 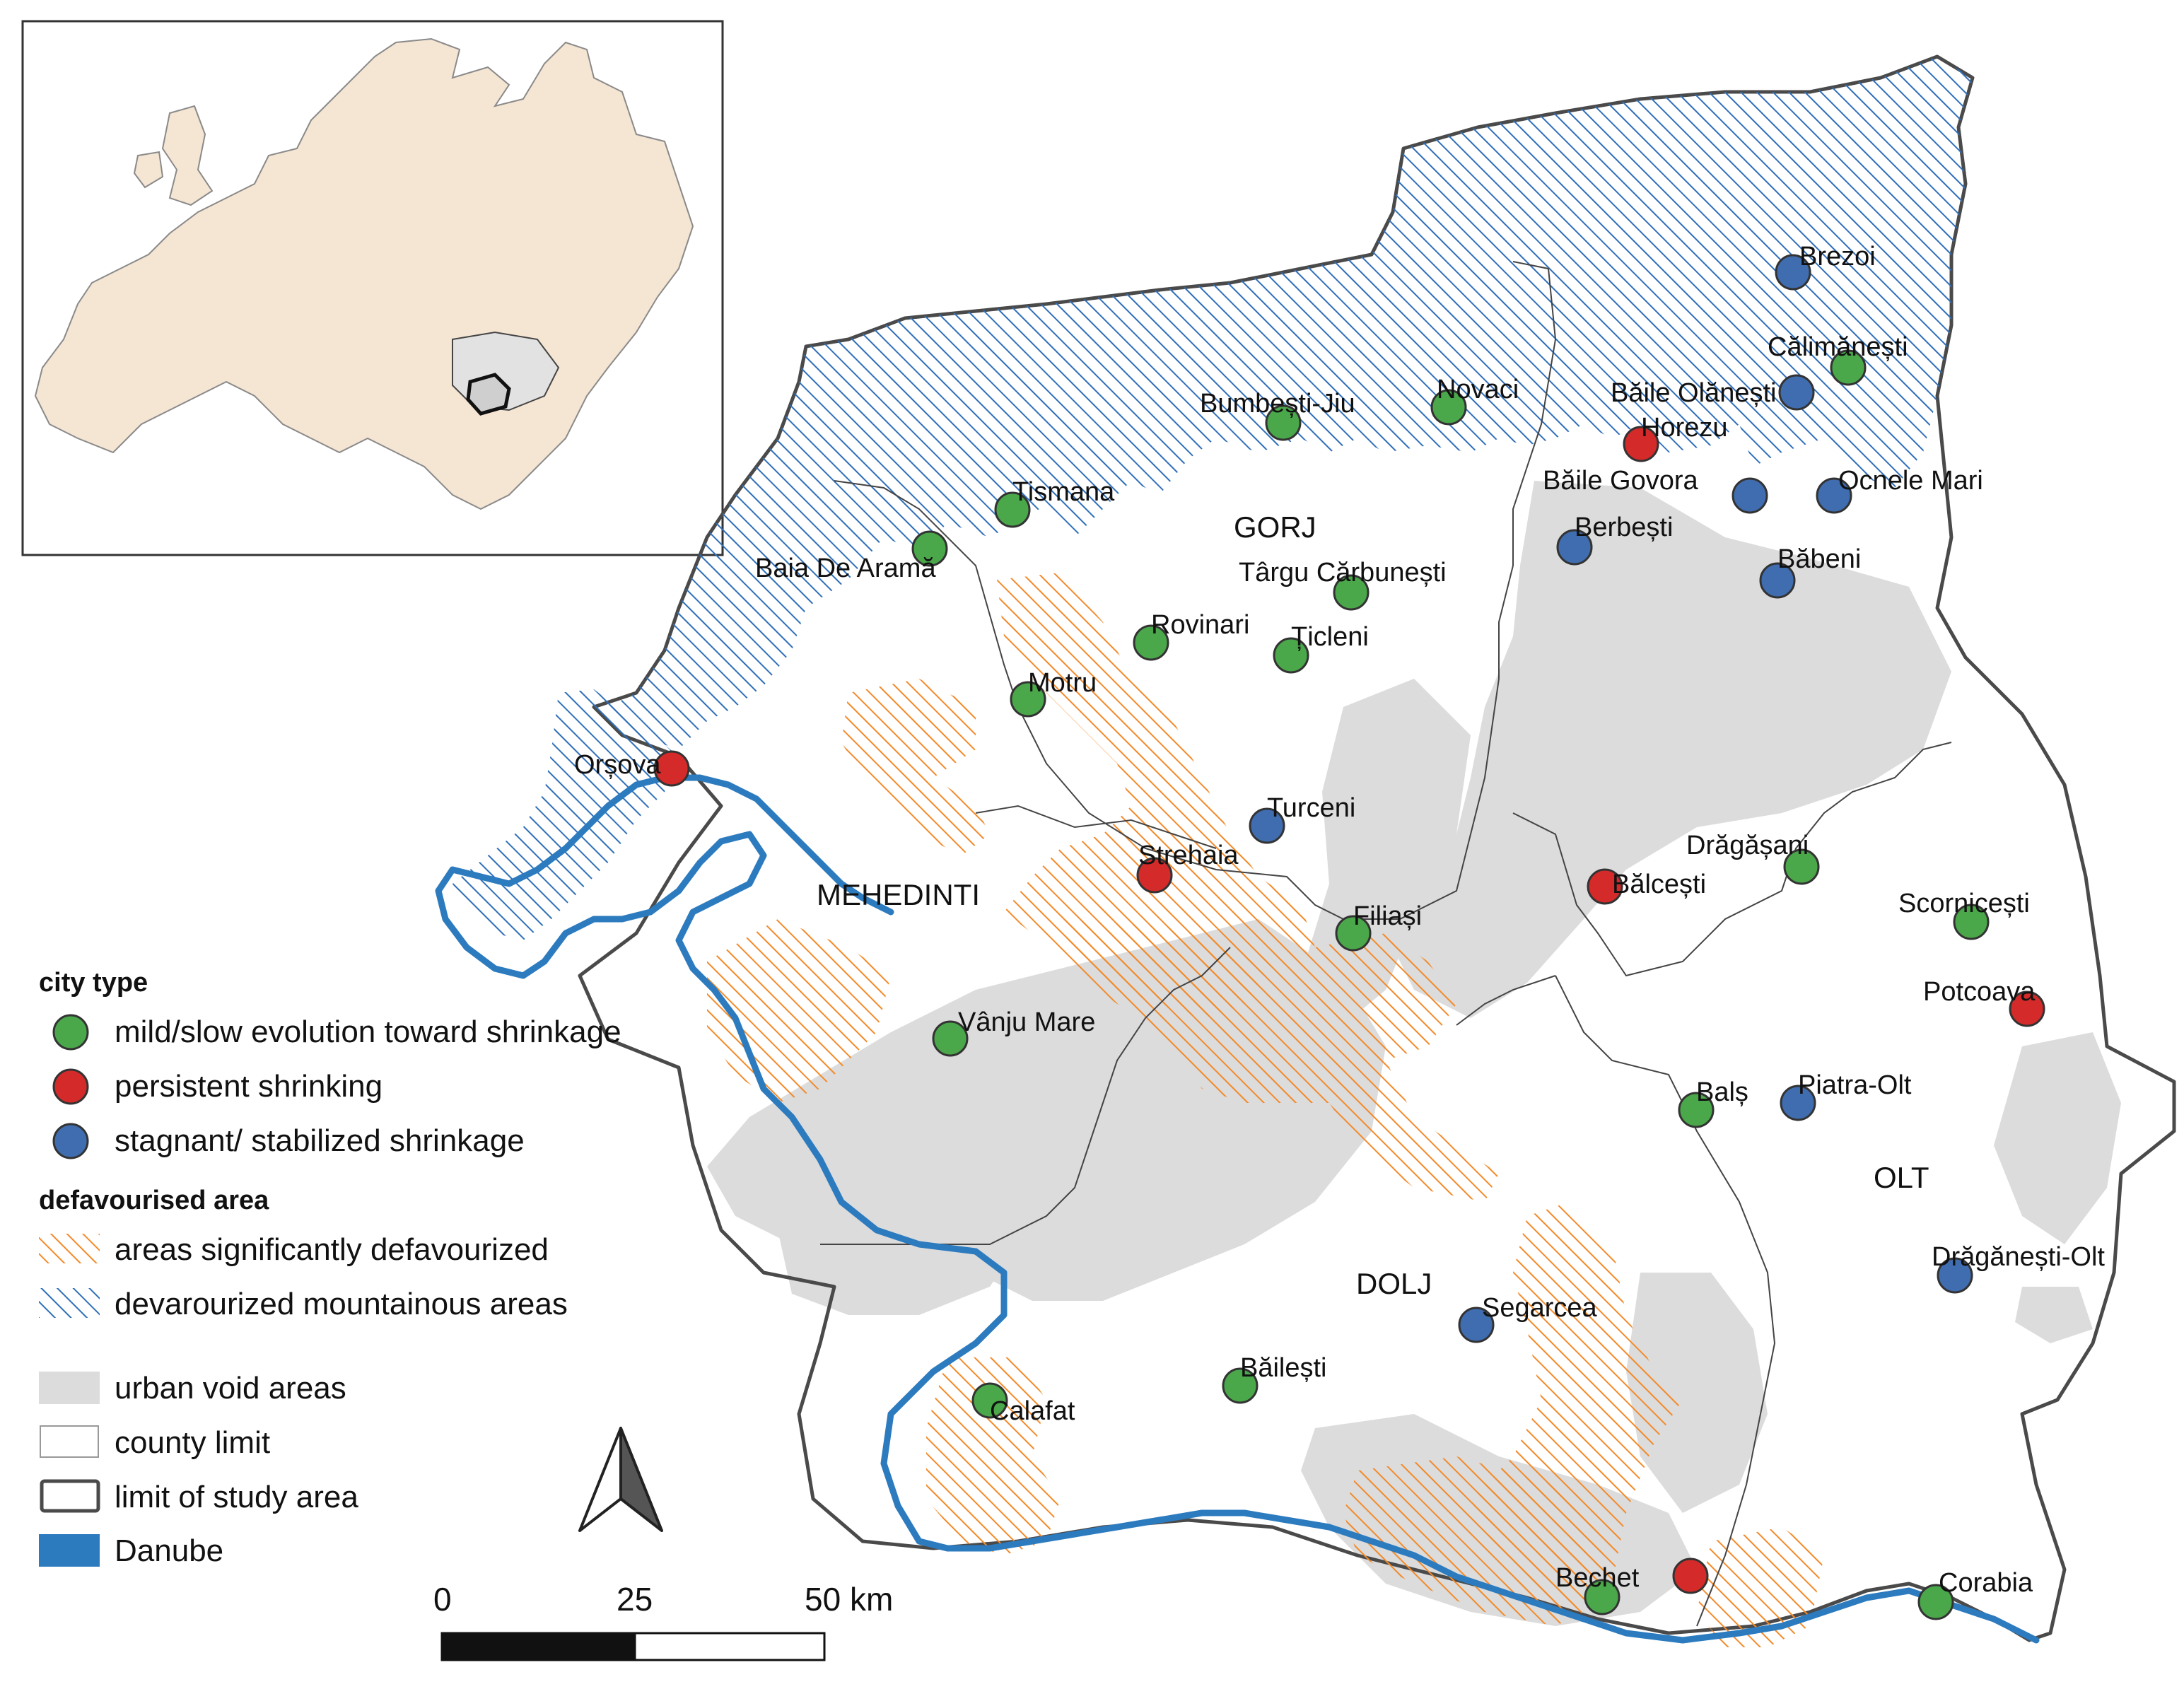 What do you see at coordinates (1311, 808) in the screenshot?
I see `city-label-turceni: Turceni` at bounding box center [1311, 808].